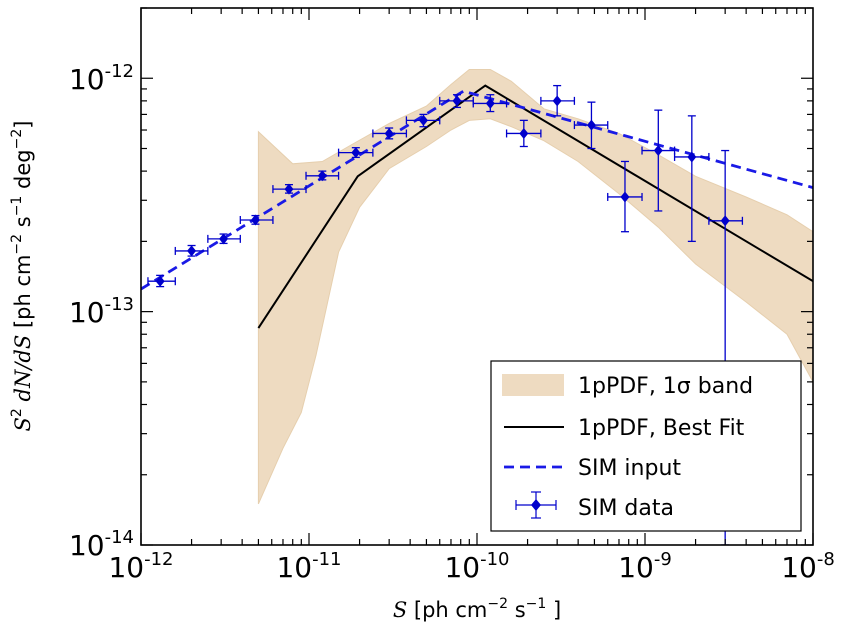  Describe the element at coordinates (101, 544) in the screenshot. I see `y-tick-label: 10-14` at that location.